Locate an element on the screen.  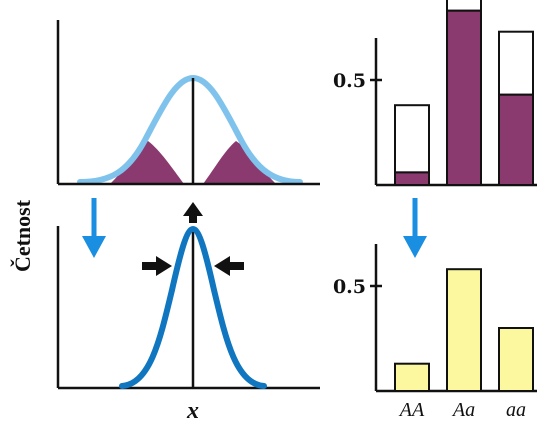
mean-up-arrow is located at coordinates (193, 212).